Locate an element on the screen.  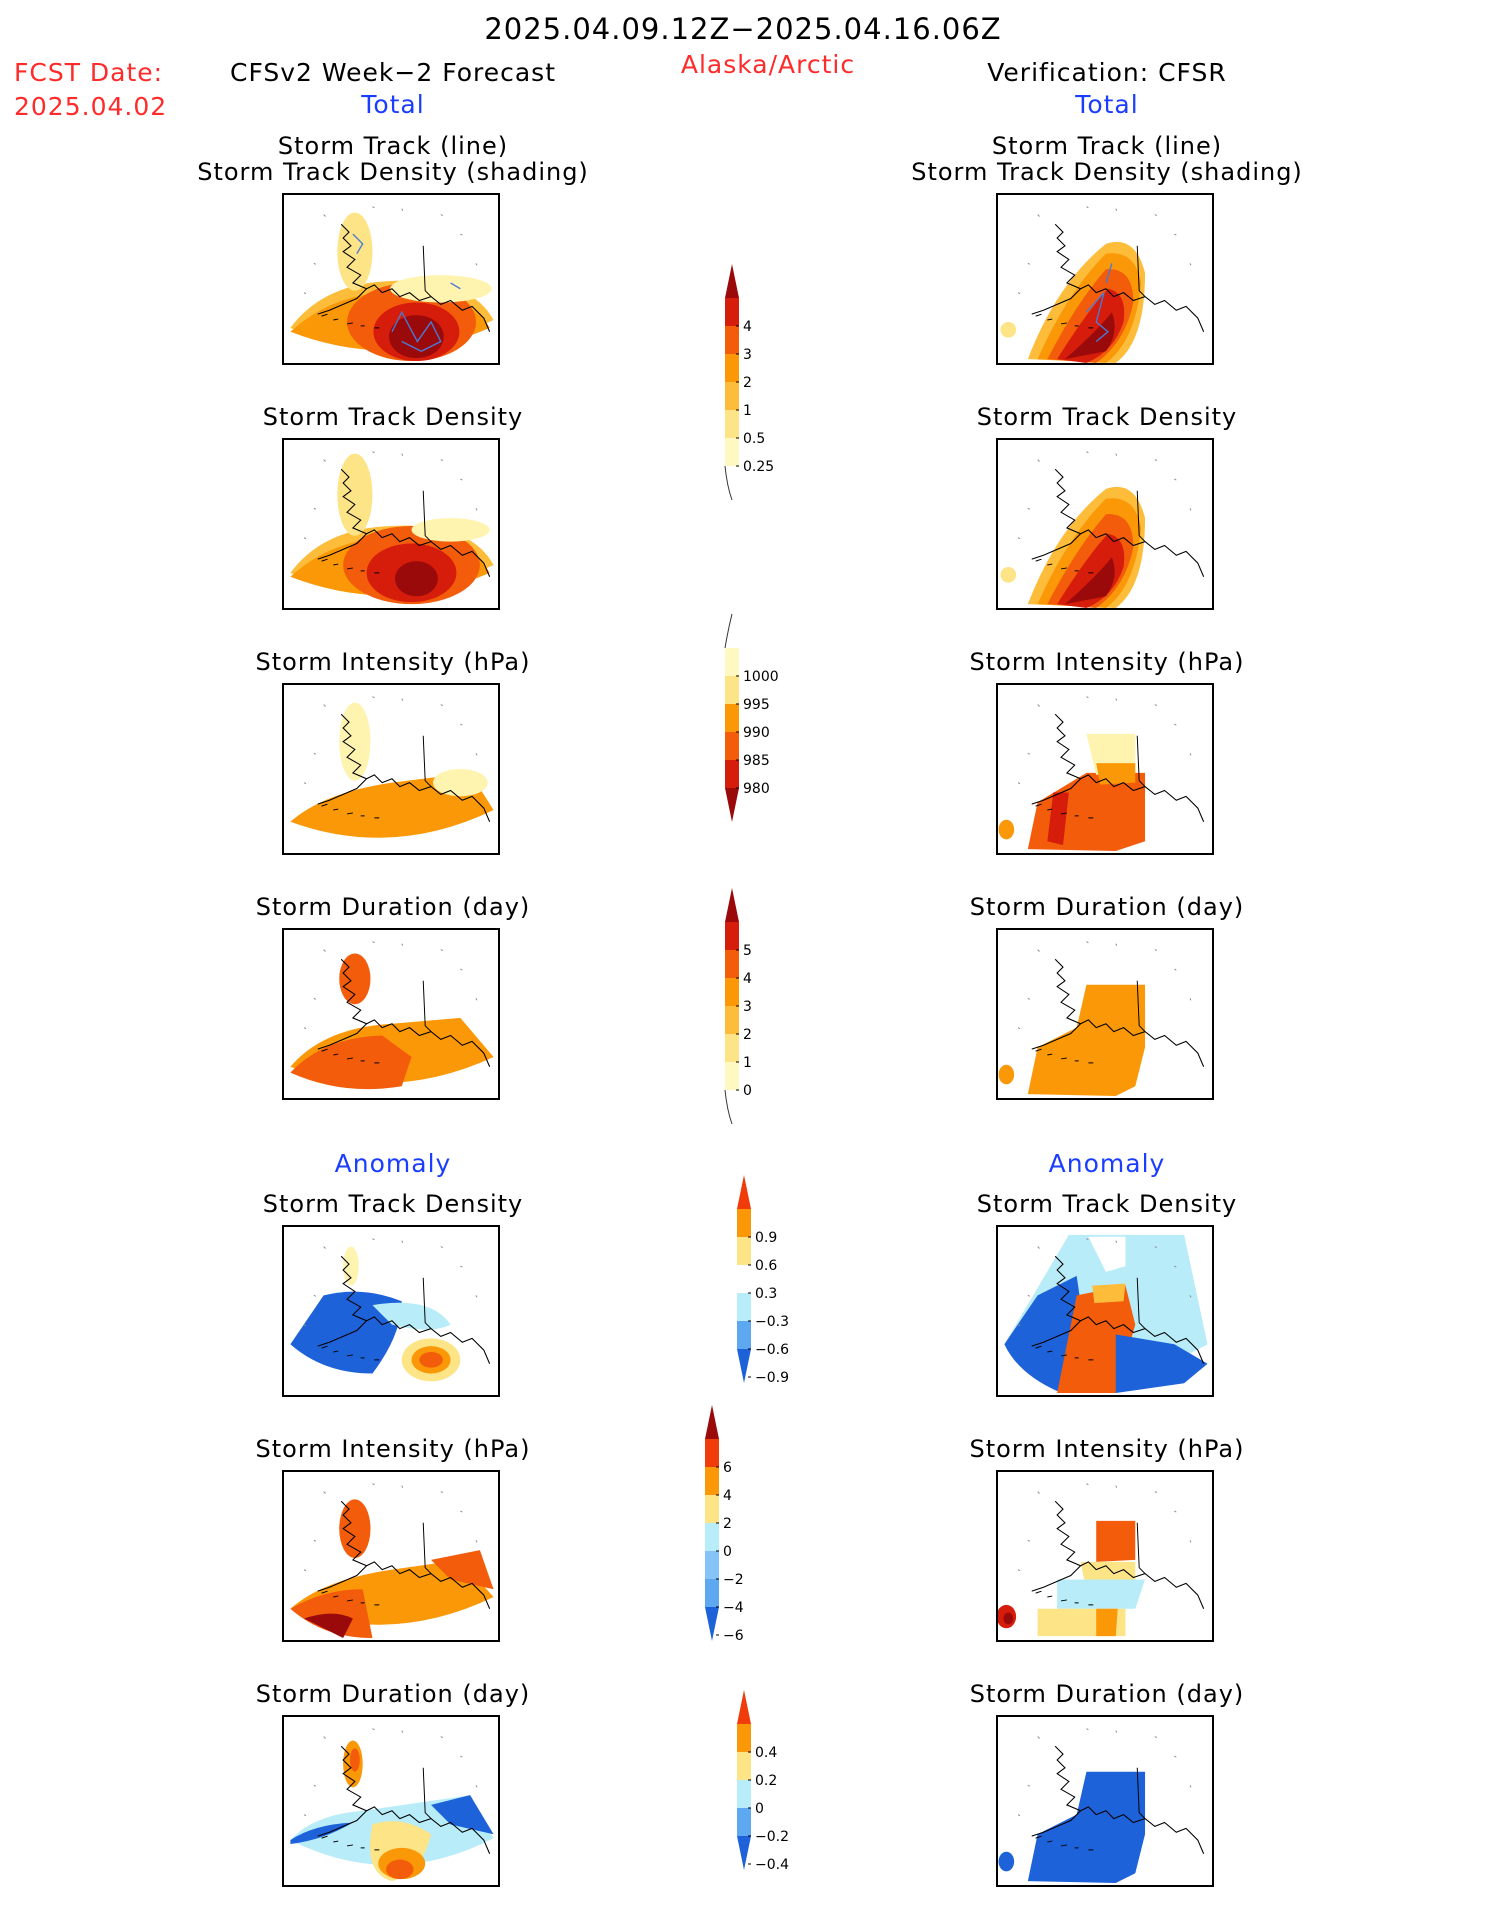
colorbar-tick-label: −6 is located at coordinates (733, 1636).